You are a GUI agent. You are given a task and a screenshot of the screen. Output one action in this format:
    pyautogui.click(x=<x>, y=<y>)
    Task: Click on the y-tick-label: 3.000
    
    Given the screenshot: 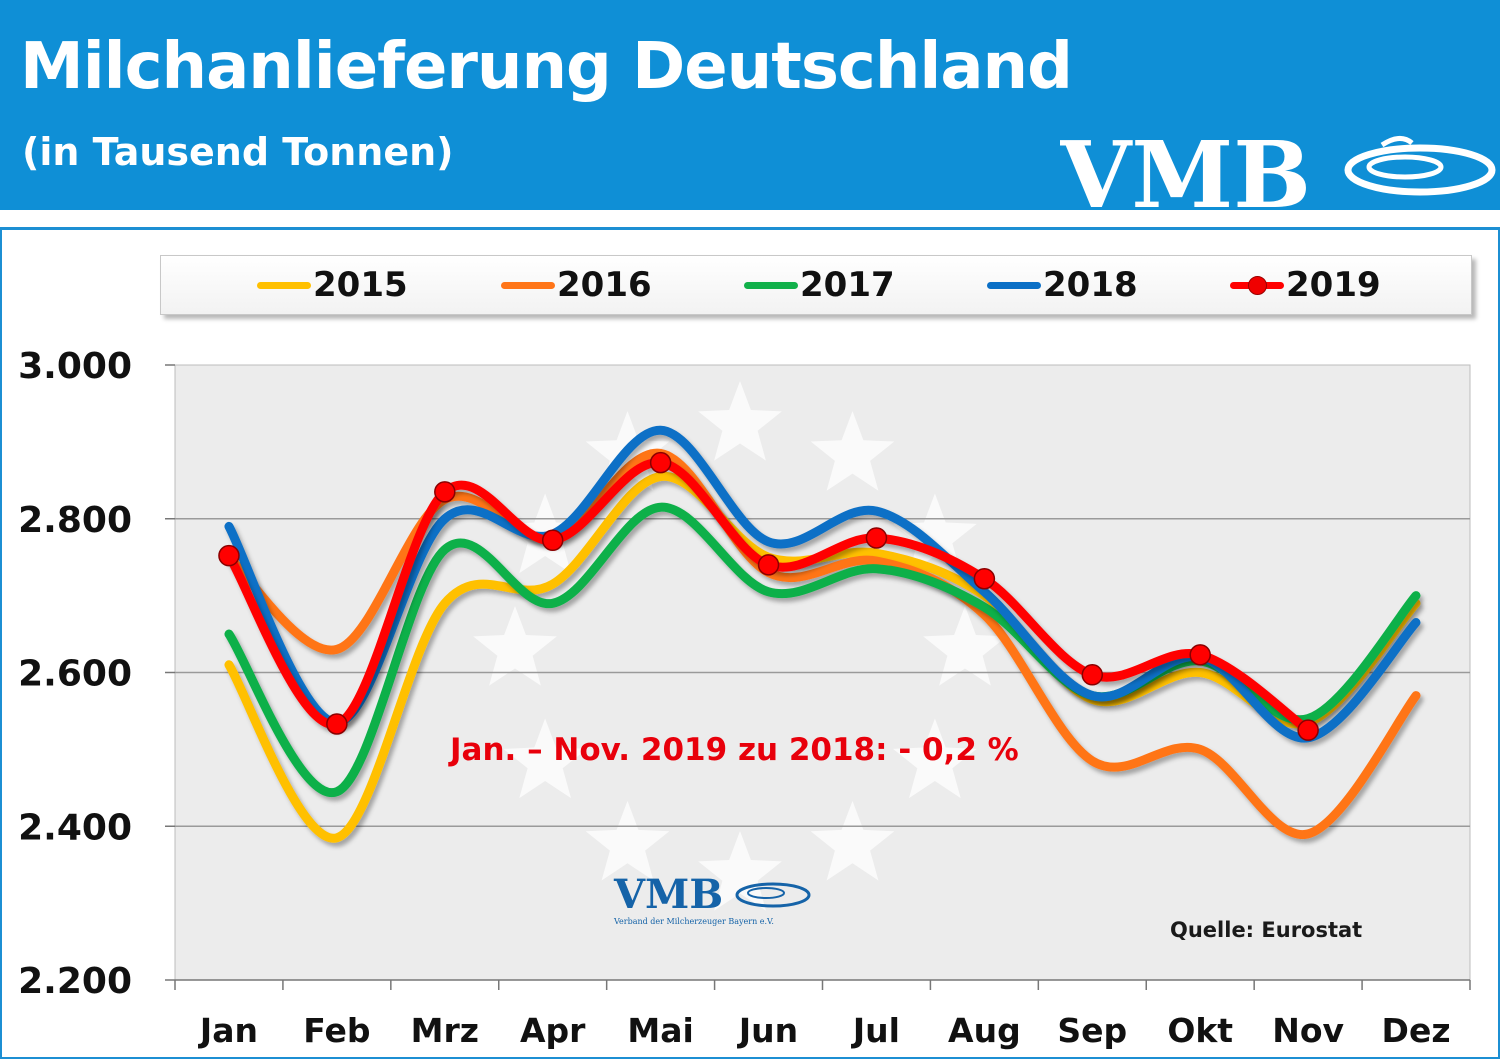 What is the action you would take?
    pyautogui.click(x=75, y=366)
    